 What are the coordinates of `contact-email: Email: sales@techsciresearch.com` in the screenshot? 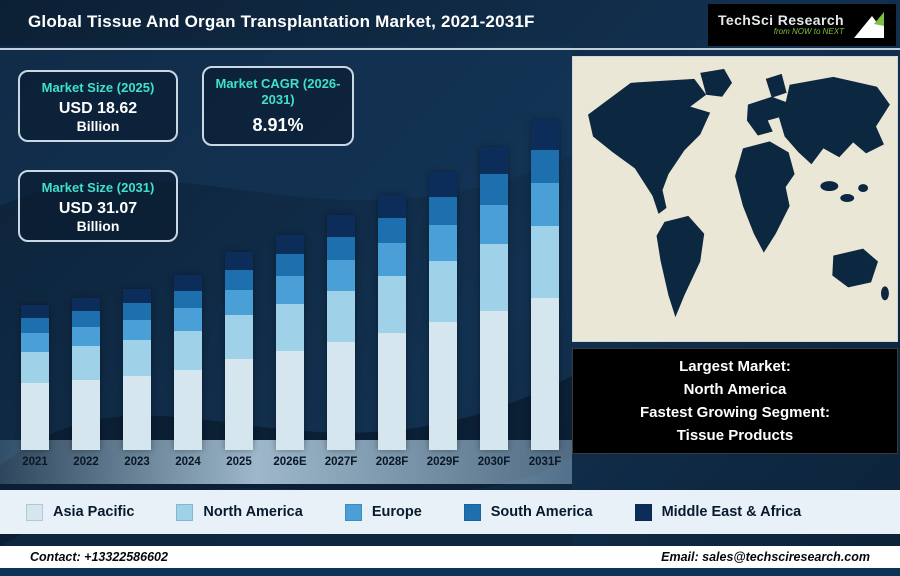 It's located at (765, 557).